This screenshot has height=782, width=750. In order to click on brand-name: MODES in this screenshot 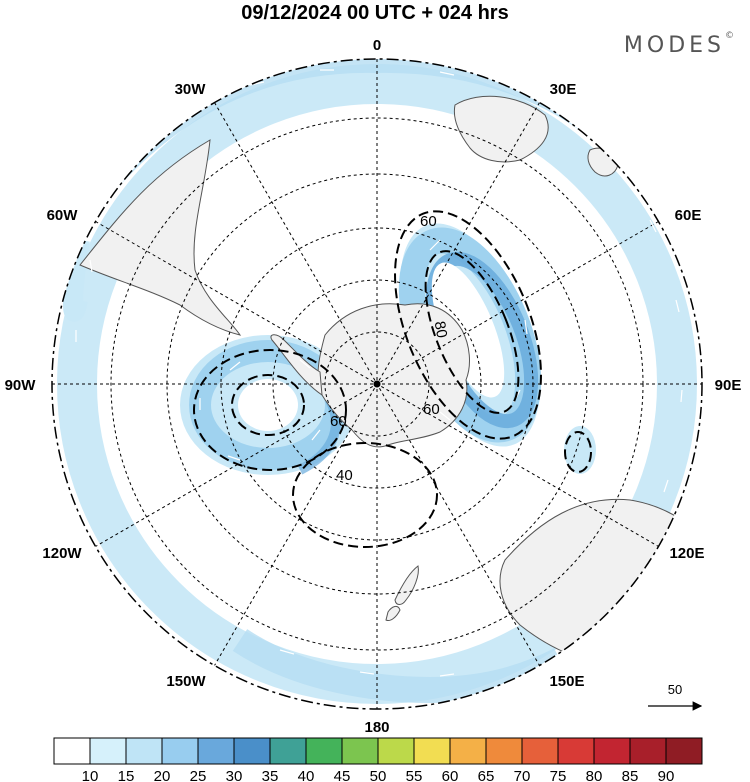, I will do `click(674, 45)`.